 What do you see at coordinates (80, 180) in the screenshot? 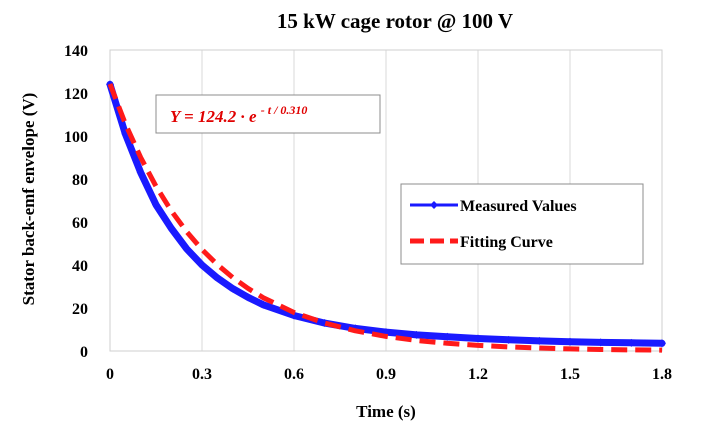
I see `y-tick-label: 80` at bounding box center [80, 180].